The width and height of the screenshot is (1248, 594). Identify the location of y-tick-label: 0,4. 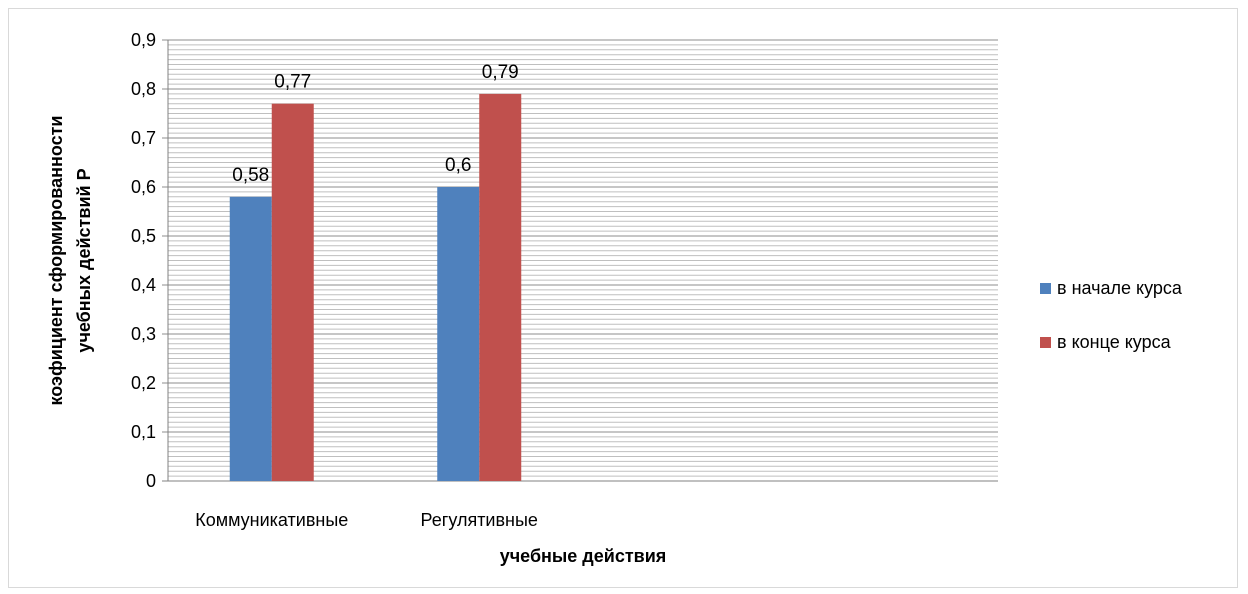
(143, 285).